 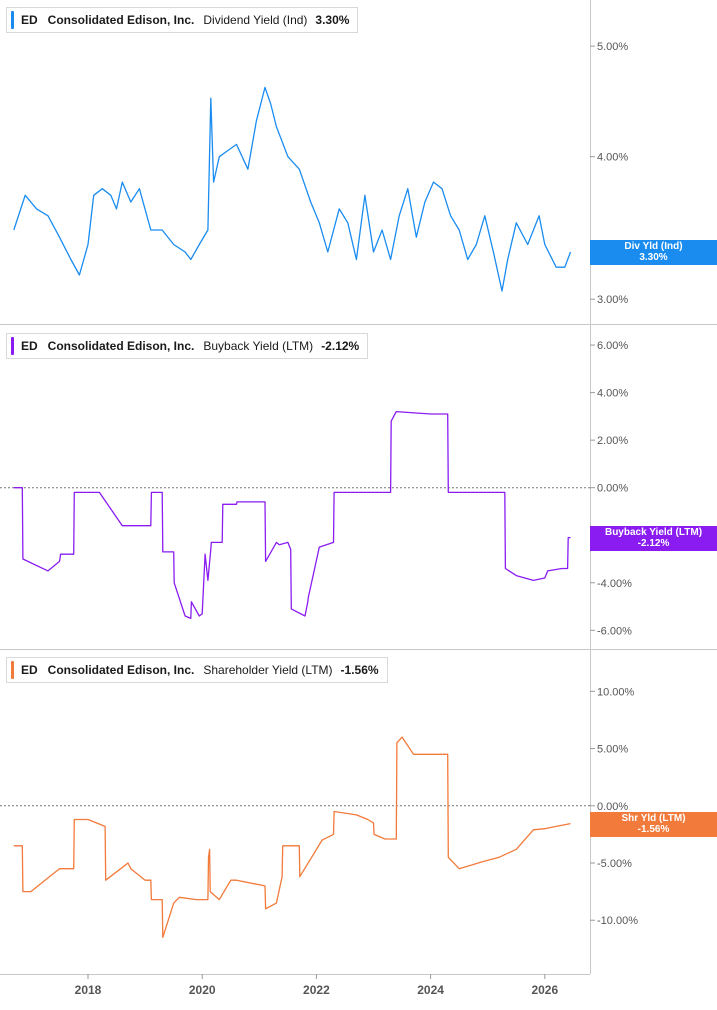 What do you see at coordinates (332, 20) in the screenshot?
I see `legend-value: 3.30%` at bounding box center [332, 20].